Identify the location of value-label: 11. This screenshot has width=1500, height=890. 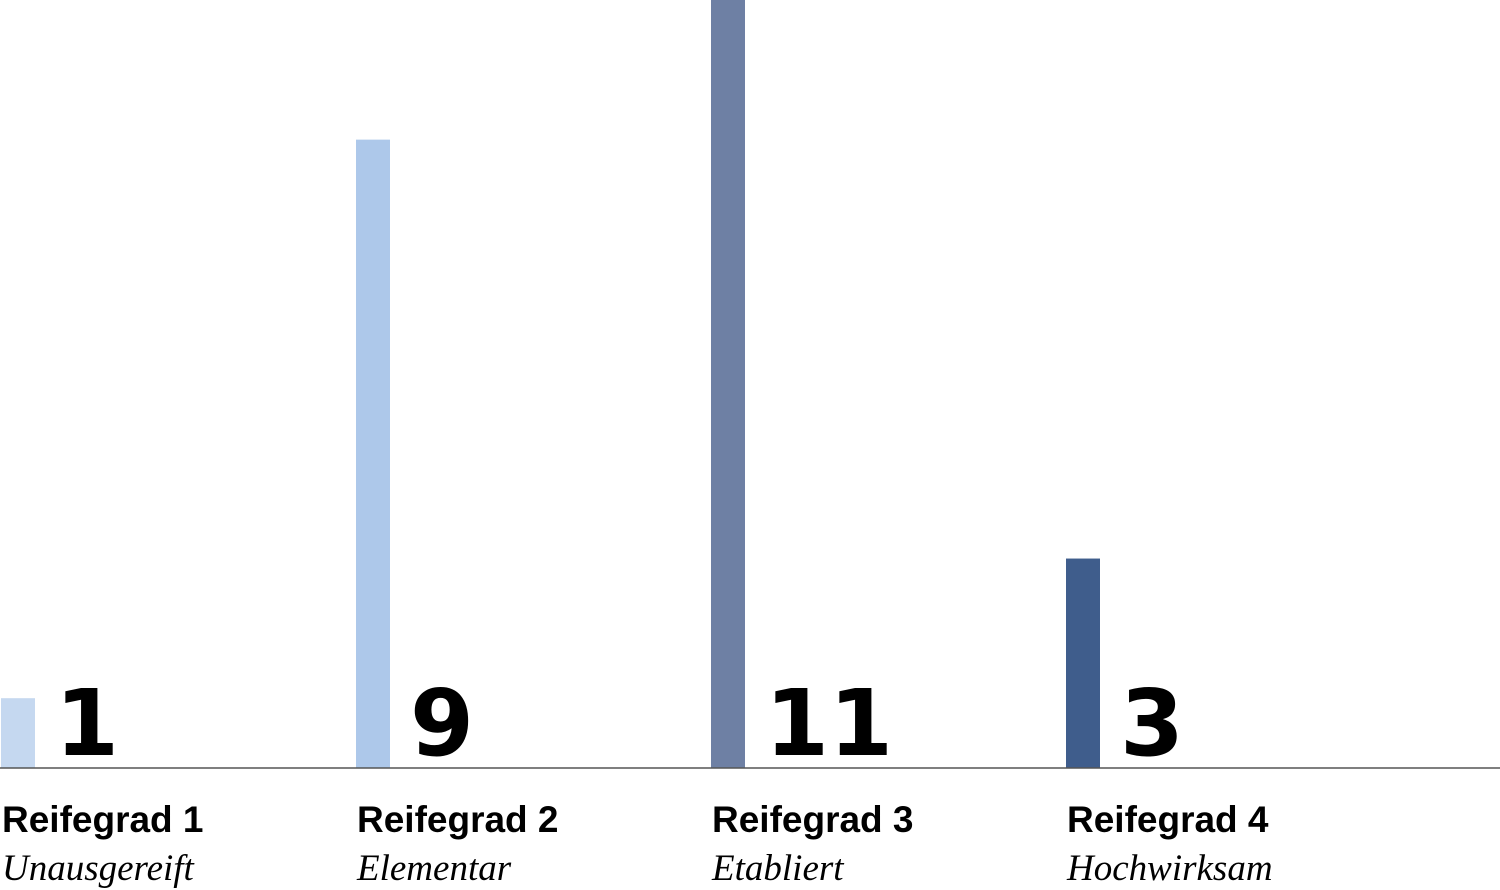
(829, 723).